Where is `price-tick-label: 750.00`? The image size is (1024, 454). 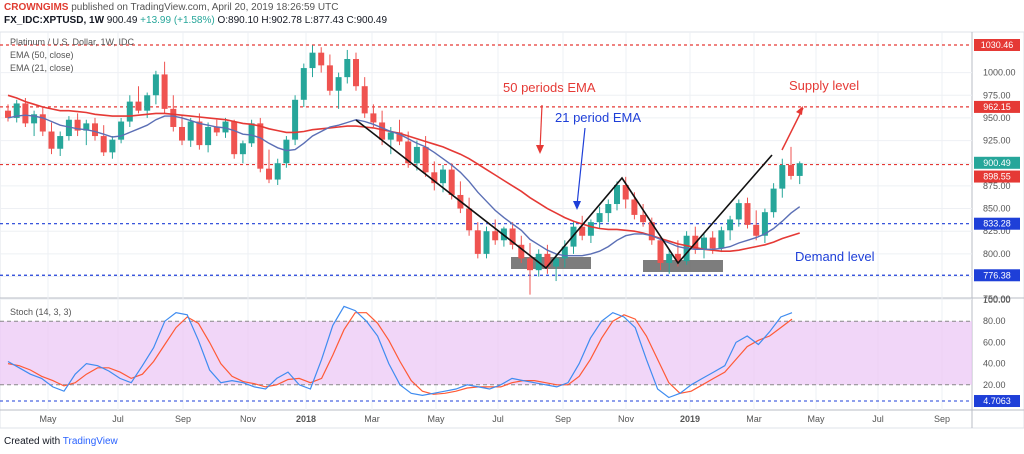
price-tick-label: 750.00 is located at coordinates (997, 299).